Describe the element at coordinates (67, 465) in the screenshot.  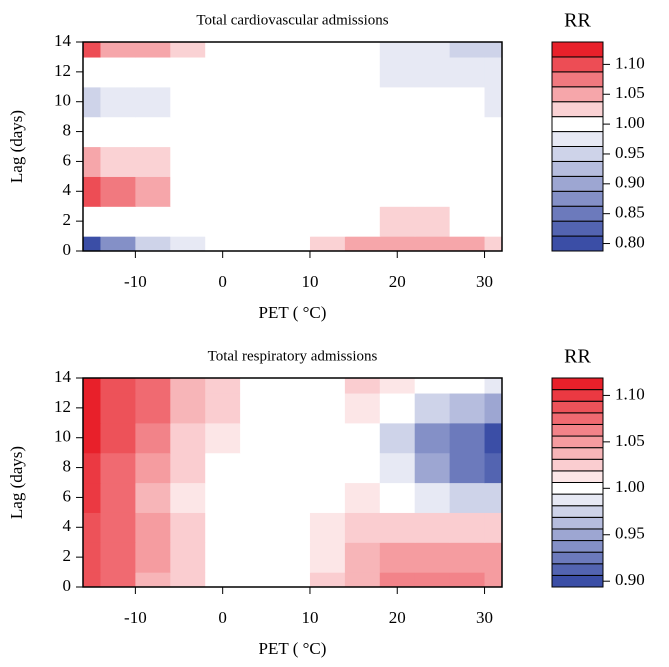
I see `y-tick-label: 8` at that location.